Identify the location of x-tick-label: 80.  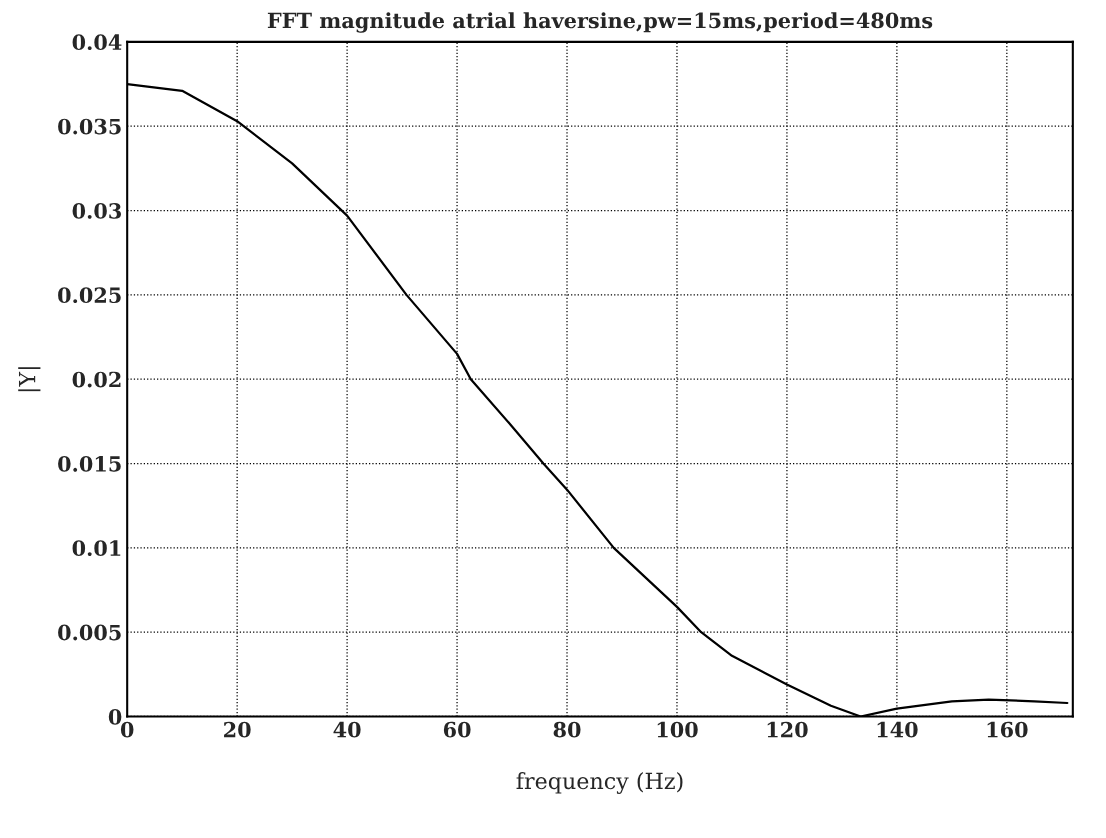
(567, 729).